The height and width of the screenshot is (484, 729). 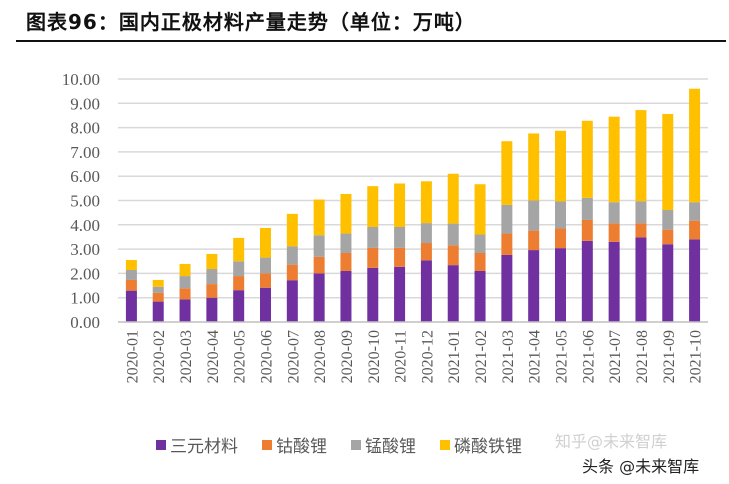 I want to click on x-tick-label: 2020-02, so click(x=159, y=356).